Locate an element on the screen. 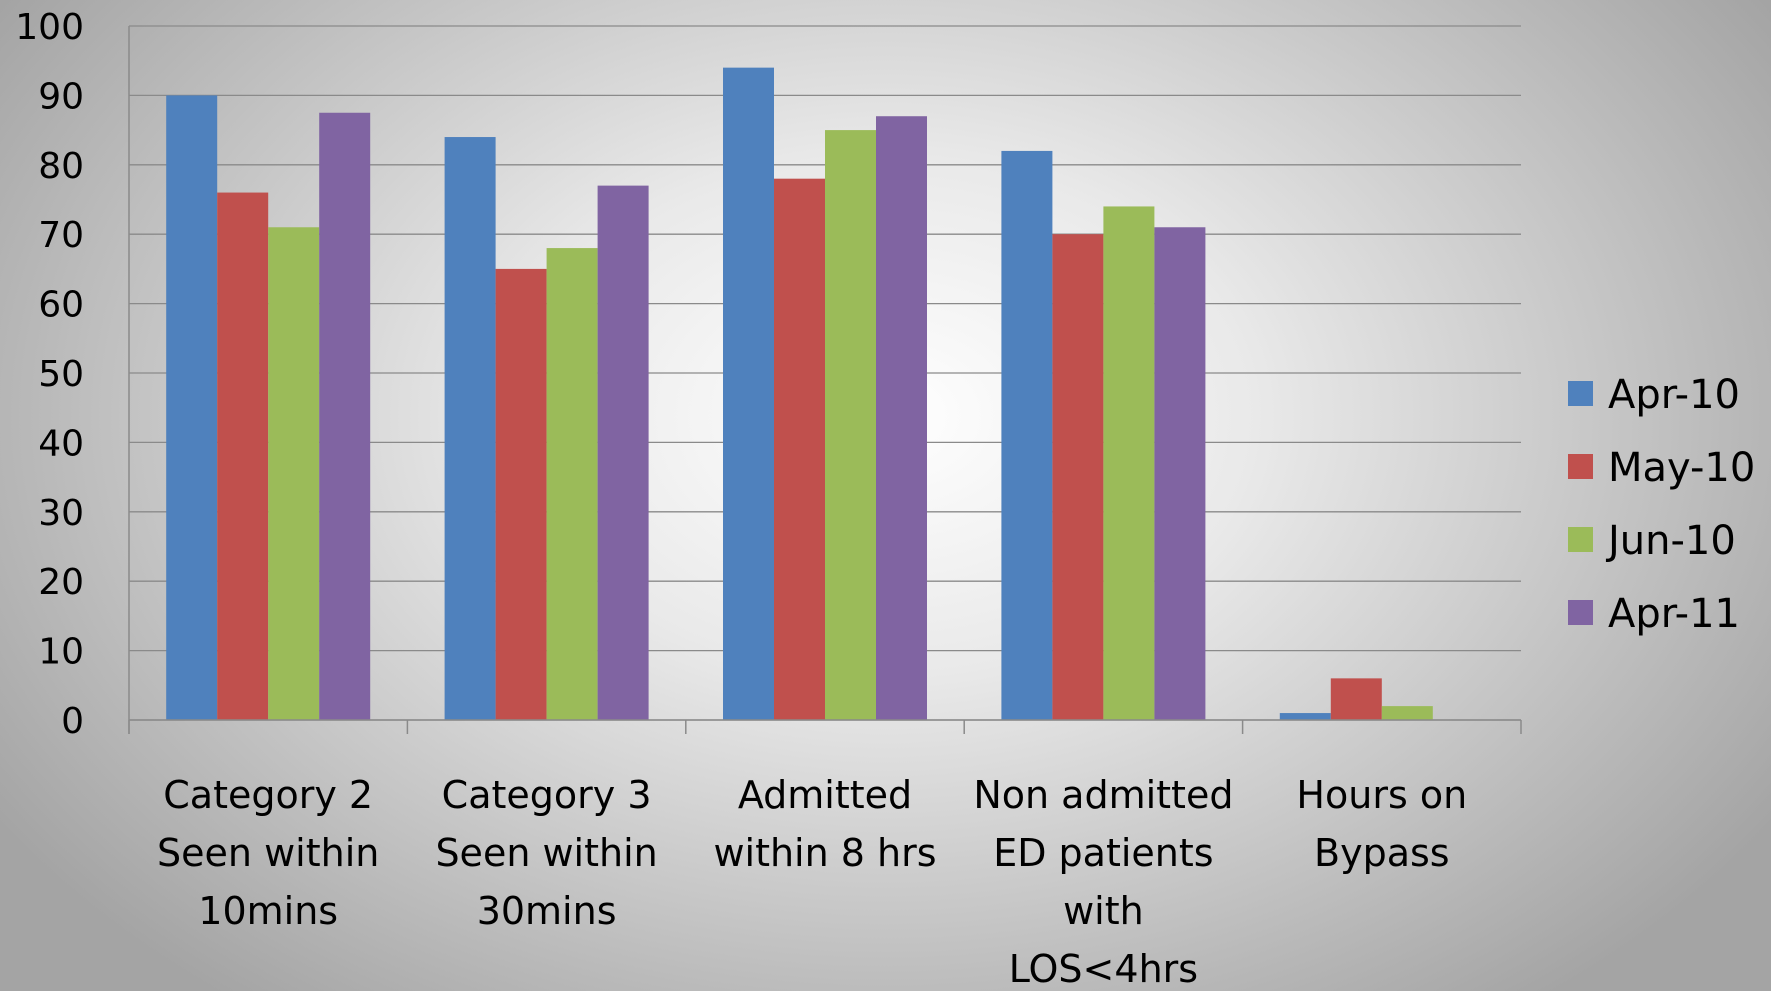 The image size is (1771, 991). x-category-label-line: ED patients is located at coordinates (1103, 853).